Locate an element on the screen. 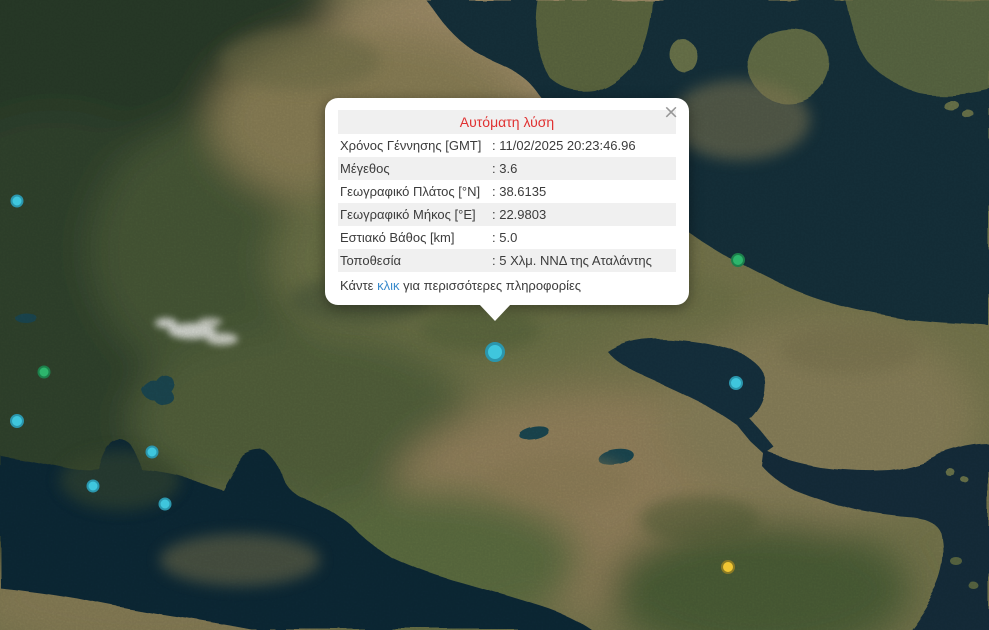 The height and width of the screenshot is (630, 989). location-value: : 5 Χλμ. ΝΝΔ της Αταλάντης is located at coordinates (572, 260).